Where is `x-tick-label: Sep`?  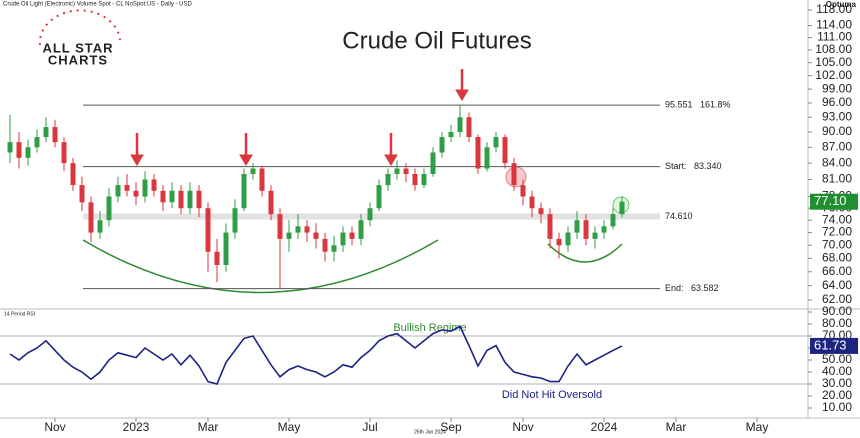 x-tick-label: Sep is located at coordinates (451, 427).